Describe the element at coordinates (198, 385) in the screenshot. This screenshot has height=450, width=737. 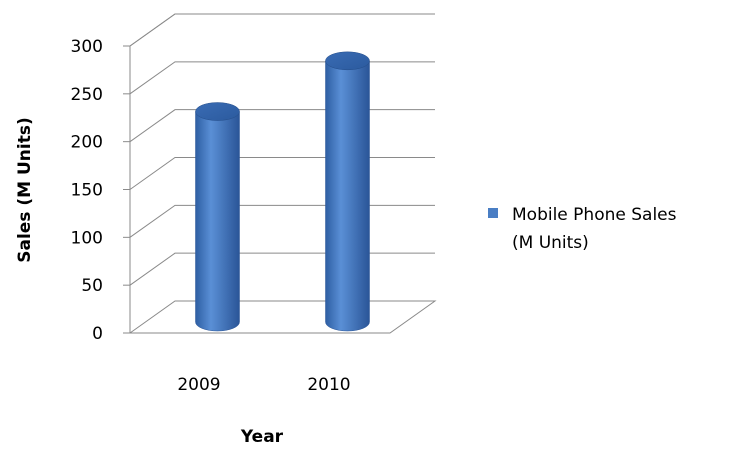
I see `x-tick-label: 2009` at that location.